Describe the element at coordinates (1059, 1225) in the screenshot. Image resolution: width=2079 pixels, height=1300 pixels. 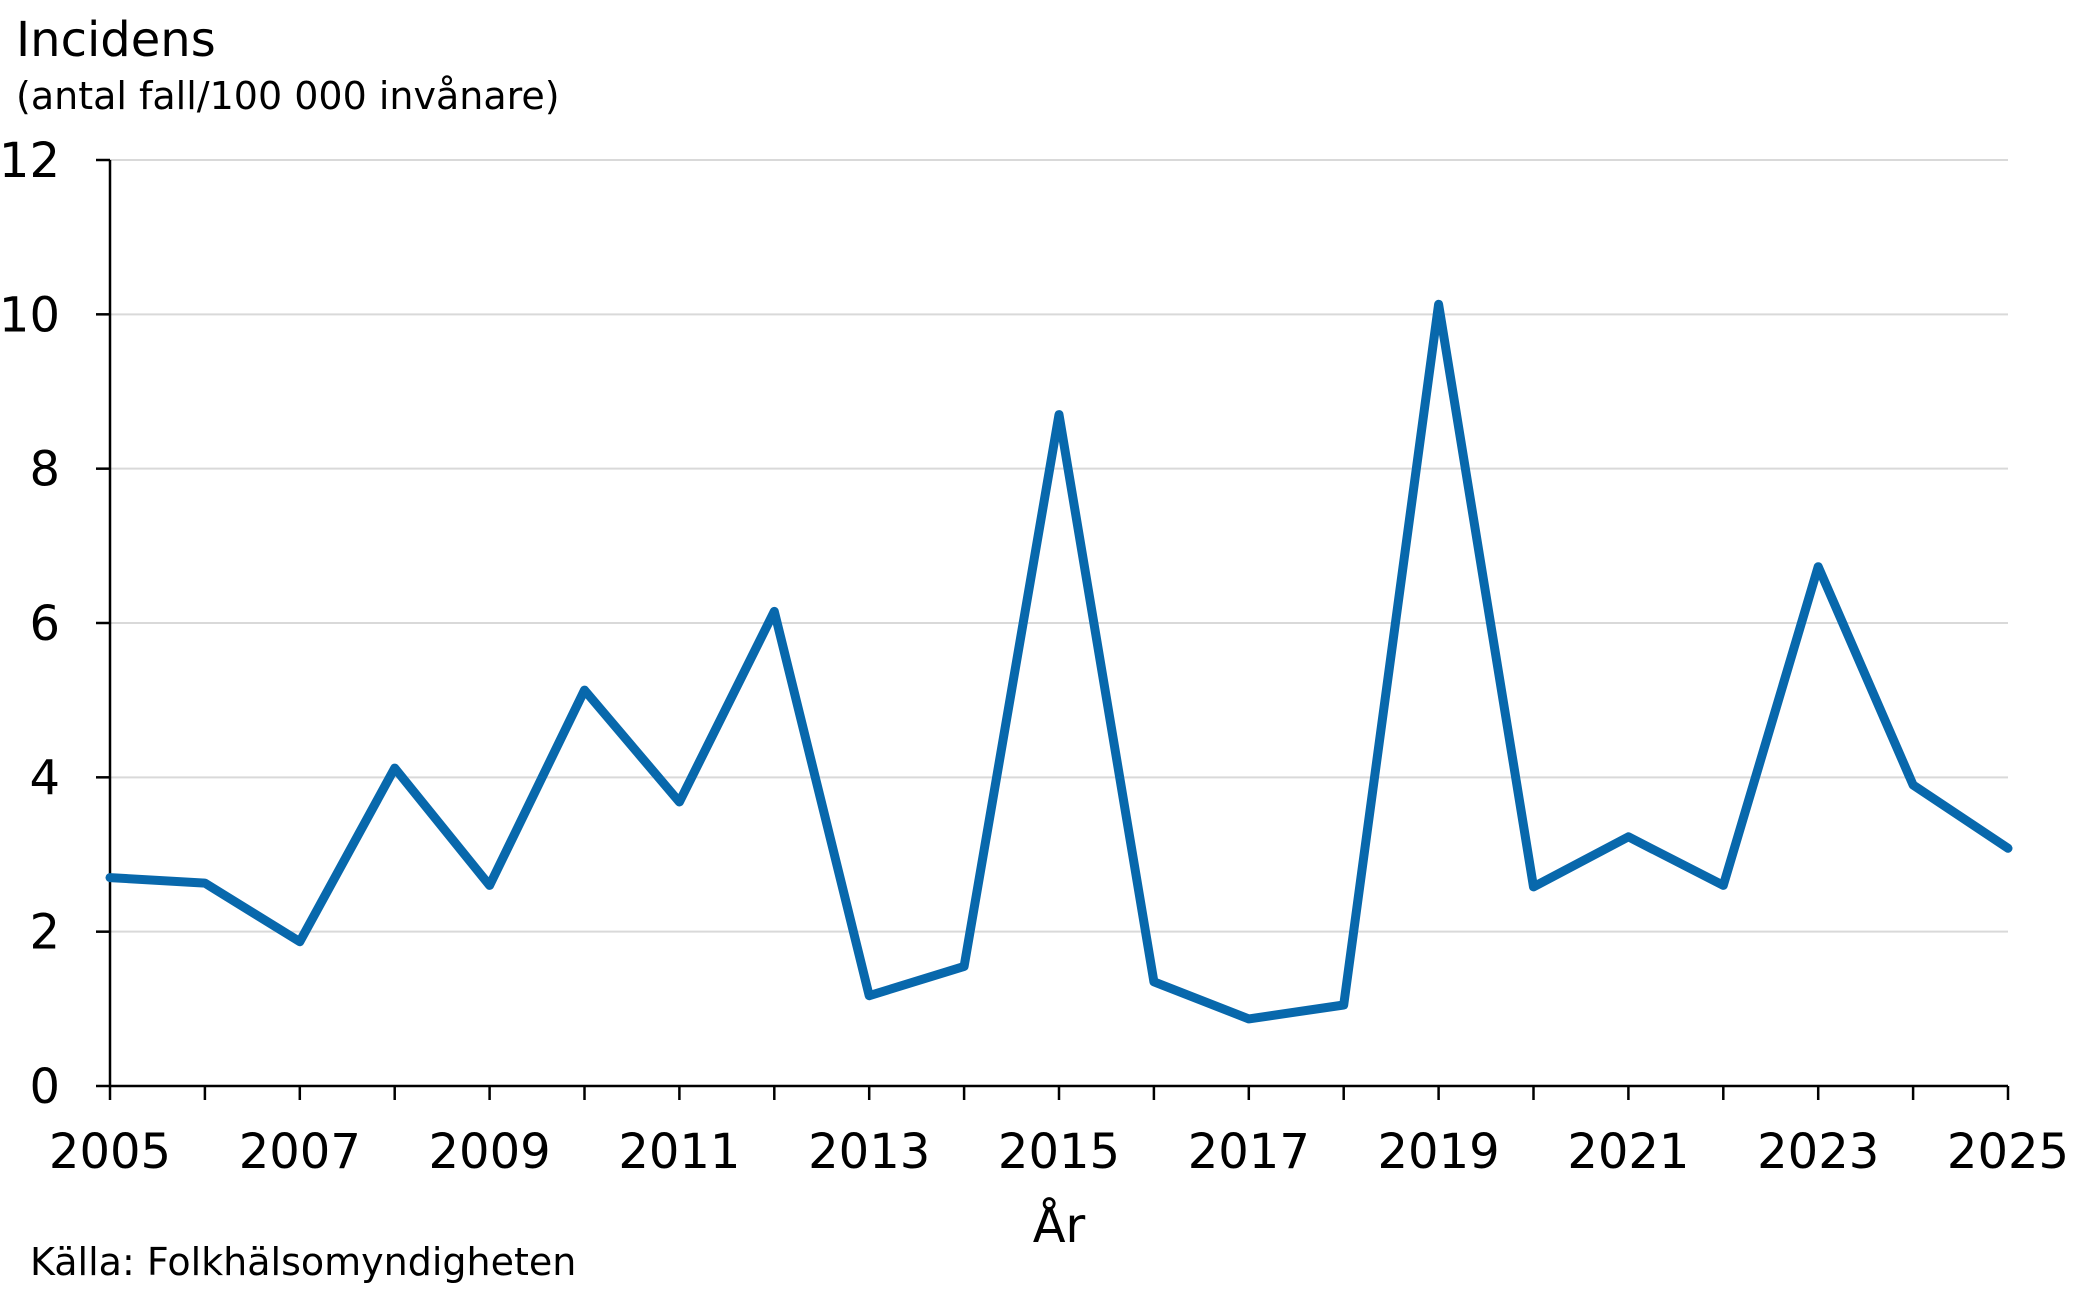
I see `x-axis-title: År` at that location.